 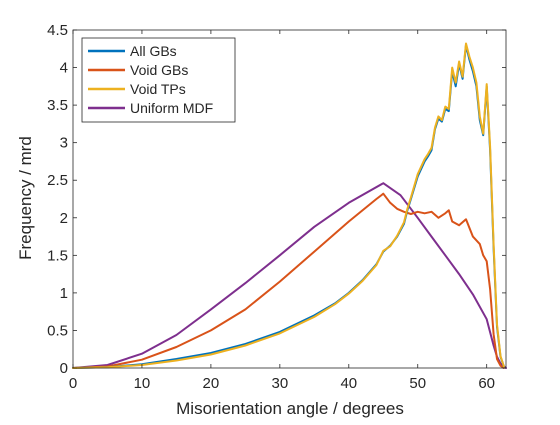 I want to click on legend-label: All GBs, so click(x=153, y=51).